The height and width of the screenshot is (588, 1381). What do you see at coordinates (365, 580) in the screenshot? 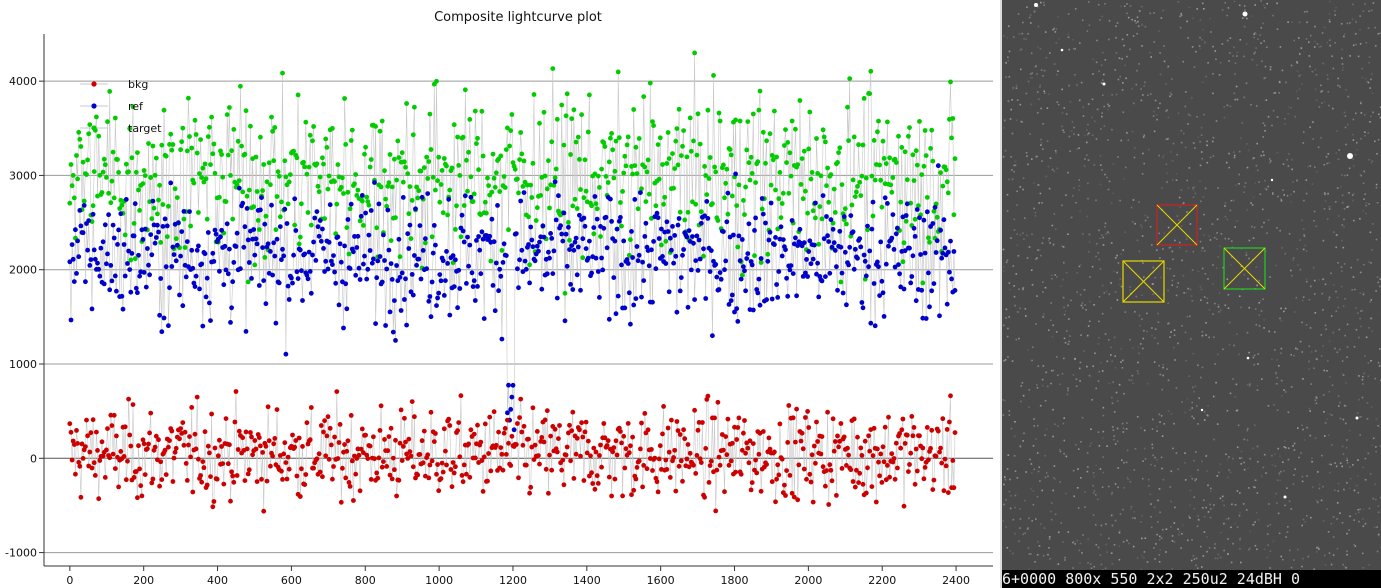
I see `x-tick-label: 800` at bounding box center [365, 580].